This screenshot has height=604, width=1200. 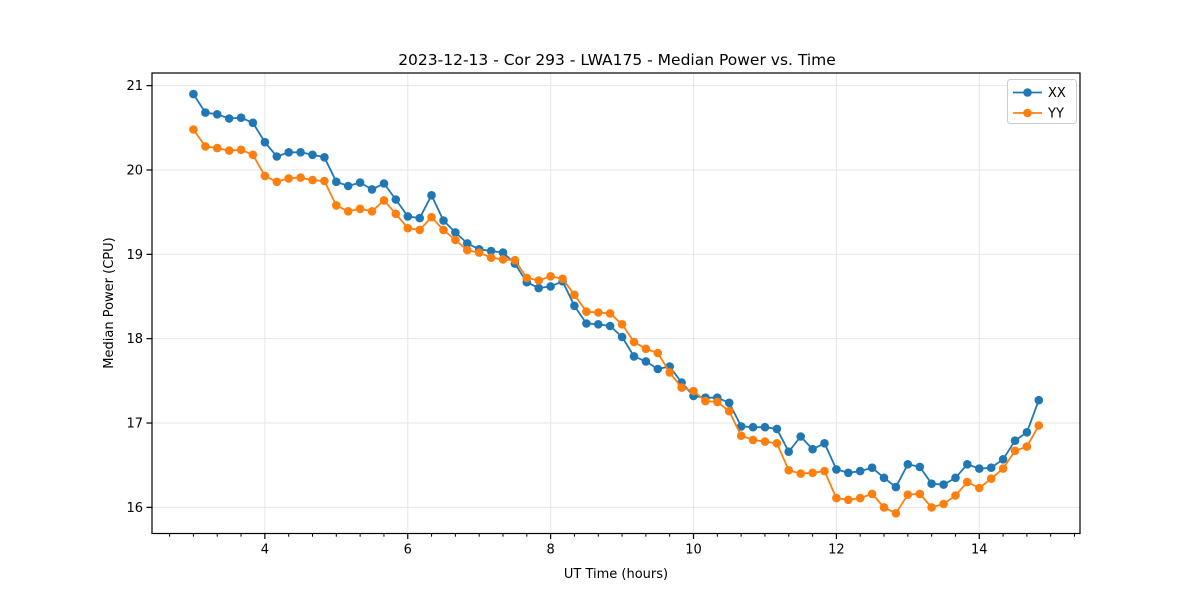 I want to click on y-tick-label: 19, so click(x=134, y=255).